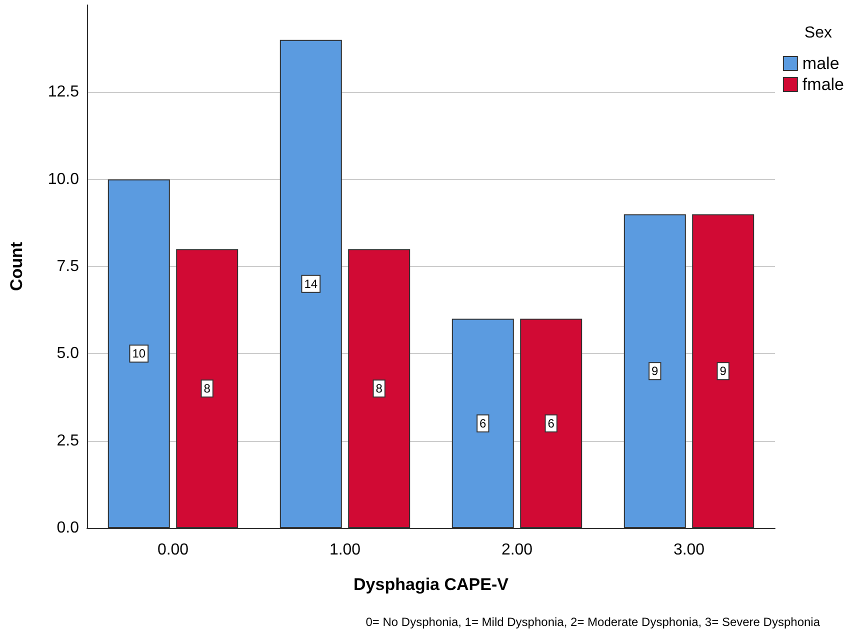 The width and height of the screenshot is (849, 635). Describe the element at coordinates (593, 622) in the screenshot. I see `text: 0= No Dysphonia, 1= Mild Dysphonia, 2= Moderate Dysphonia, 3= Severe Dysphonia` at that location.